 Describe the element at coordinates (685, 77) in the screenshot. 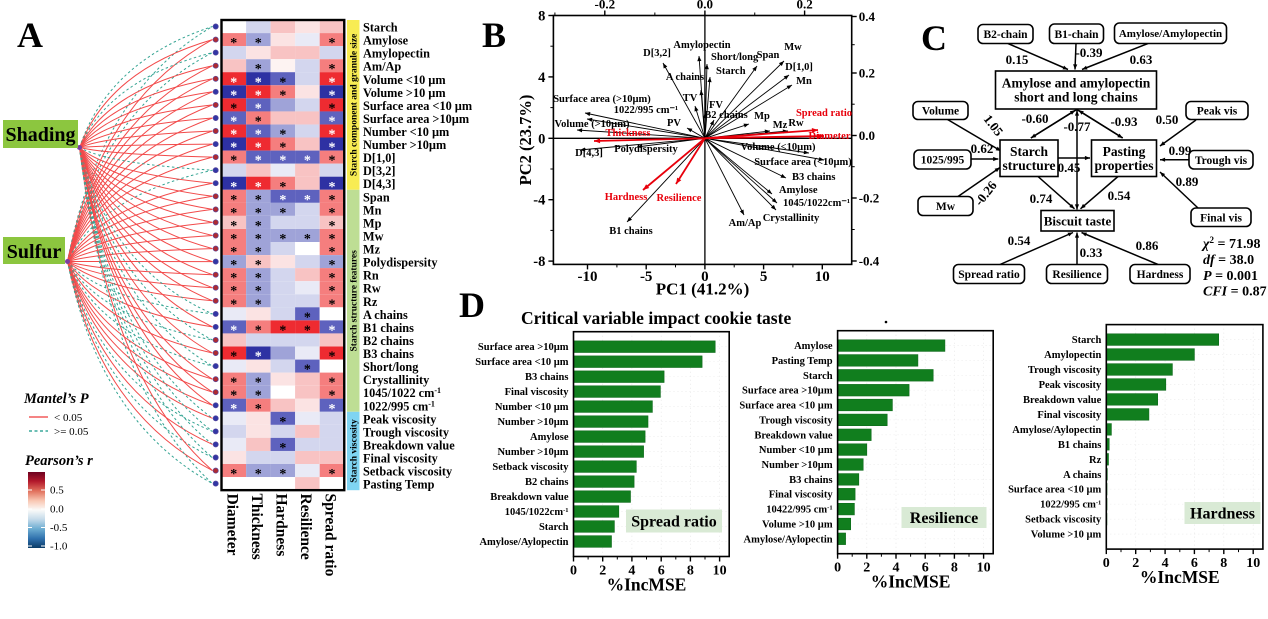

I see `svg-text: A chains` at that location.